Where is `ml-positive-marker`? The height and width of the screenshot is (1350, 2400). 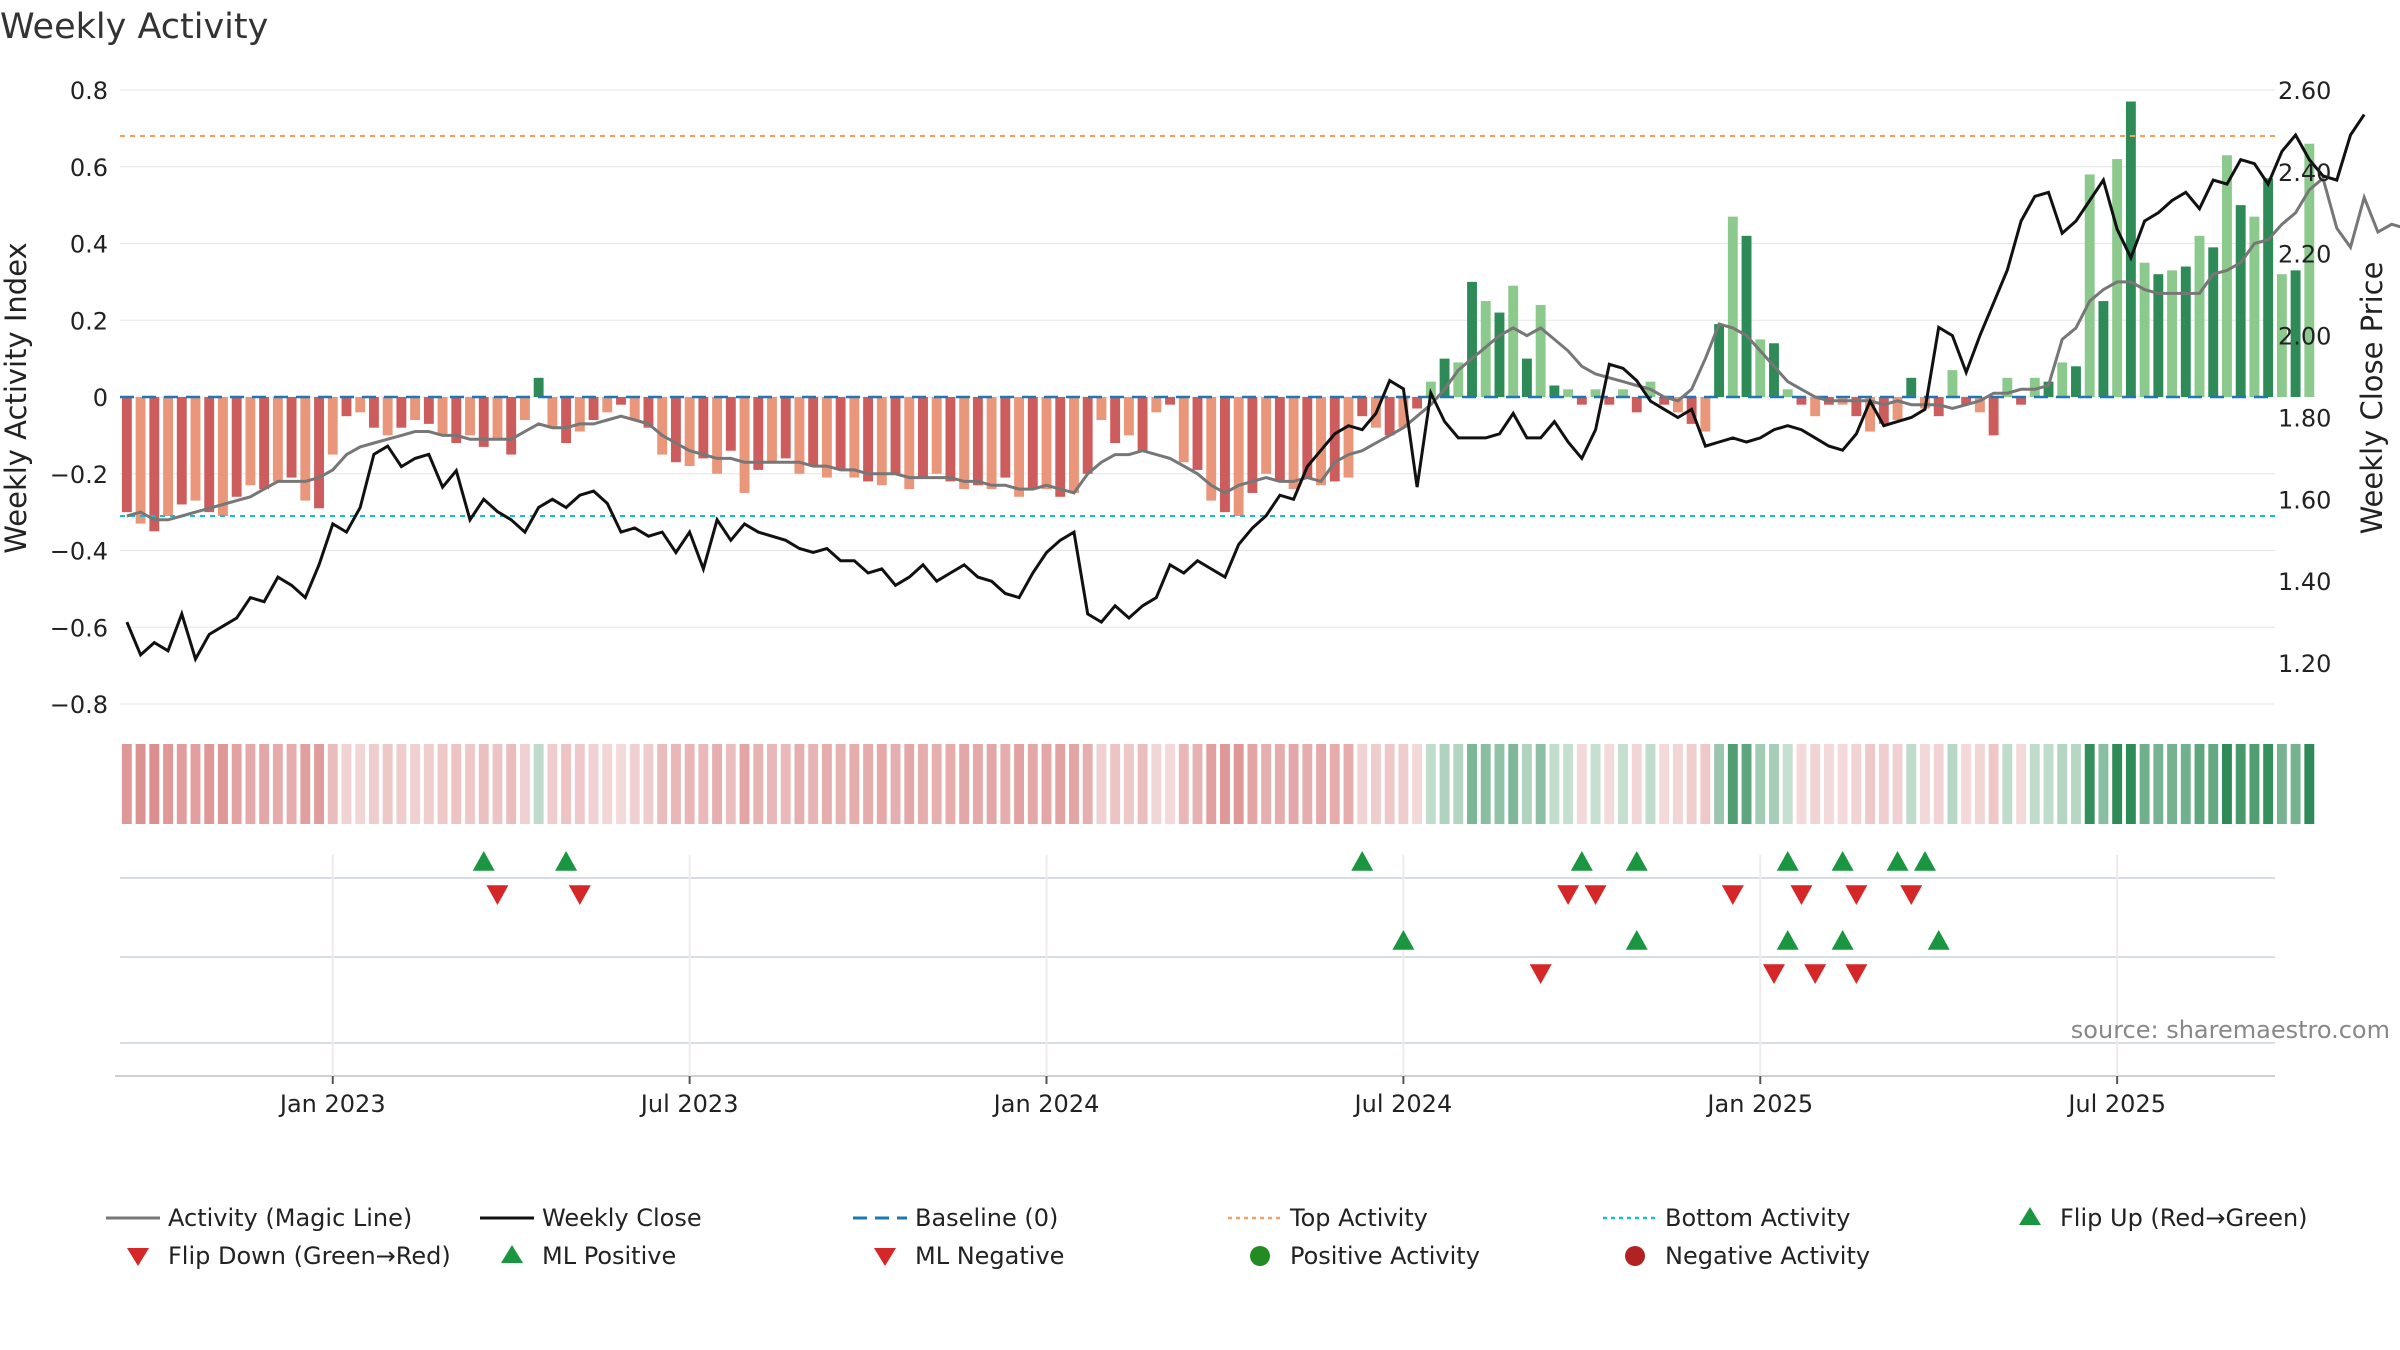
ml-positive-marker is located at coordinates (1636, 940).